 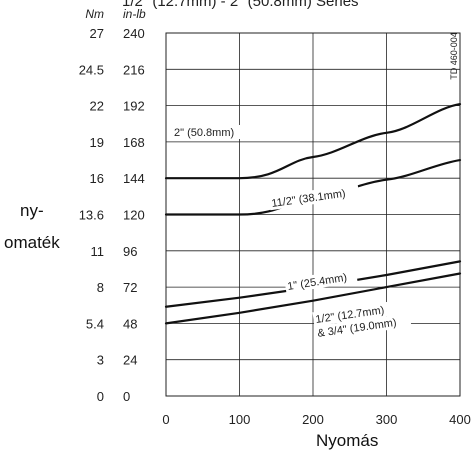 What do you see at coordinates (126, 396) in the screenshot?
I see `y-tick-label-inlb: 0` at bounding box center [126, 396].